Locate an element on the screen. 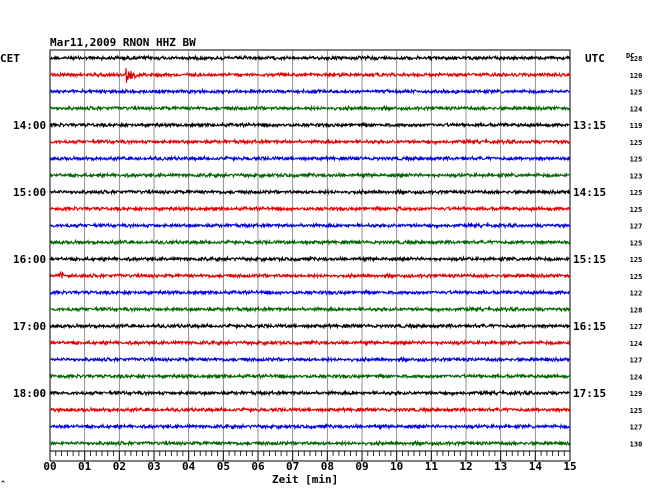  x-tick-label: 14 is located at coordinates (536, 466).